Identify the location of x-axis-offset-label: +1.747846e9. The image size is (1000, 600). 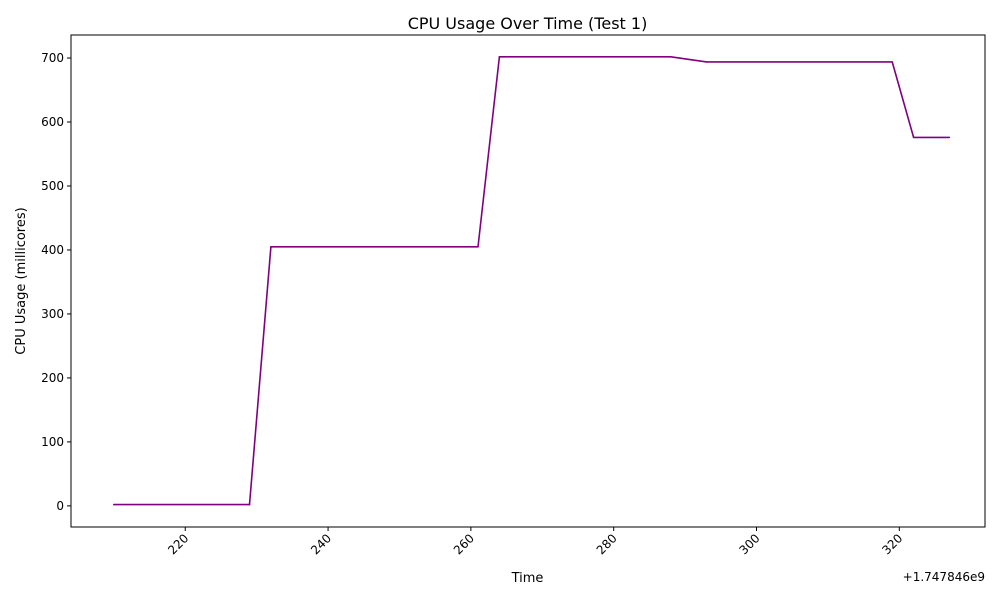
(944, 577).